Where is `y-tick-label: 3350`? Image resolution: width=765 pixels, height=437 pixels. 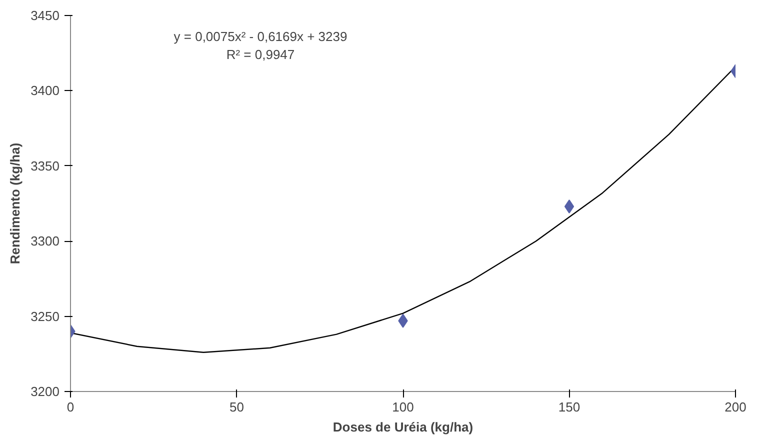 y-tick-label: 3350 is located at coordinates (45, 166).